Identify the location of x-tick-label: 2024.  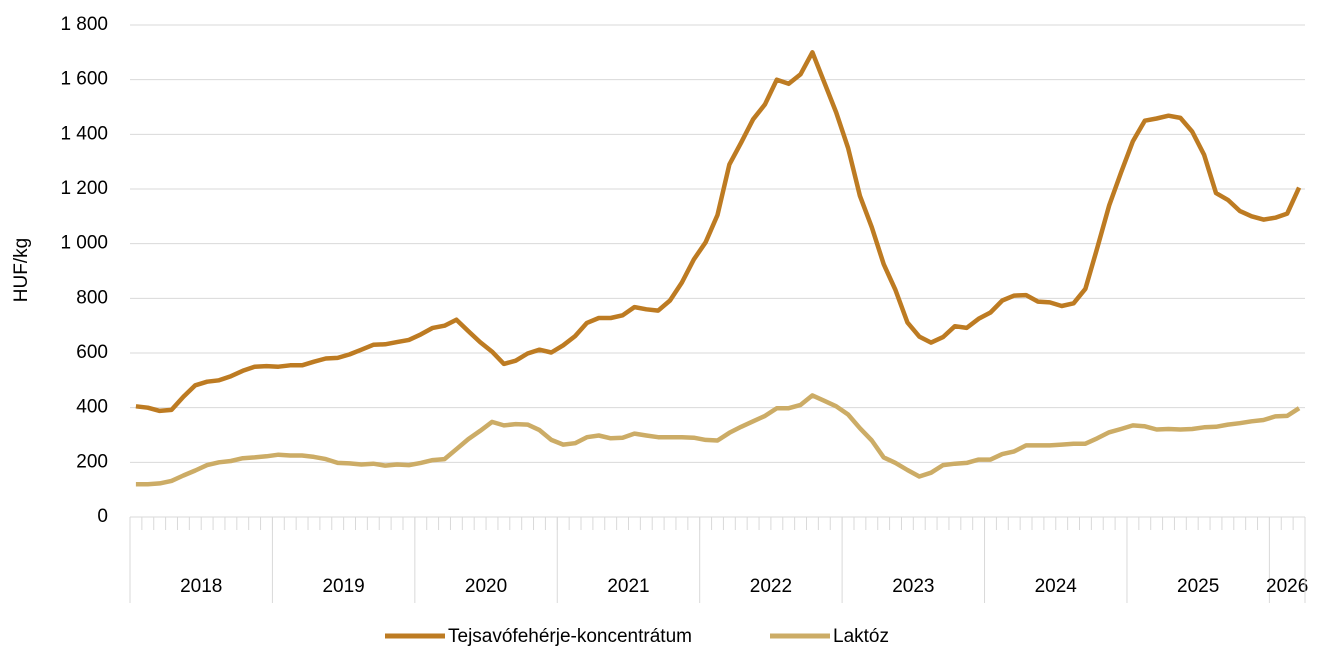
(1056, 586).